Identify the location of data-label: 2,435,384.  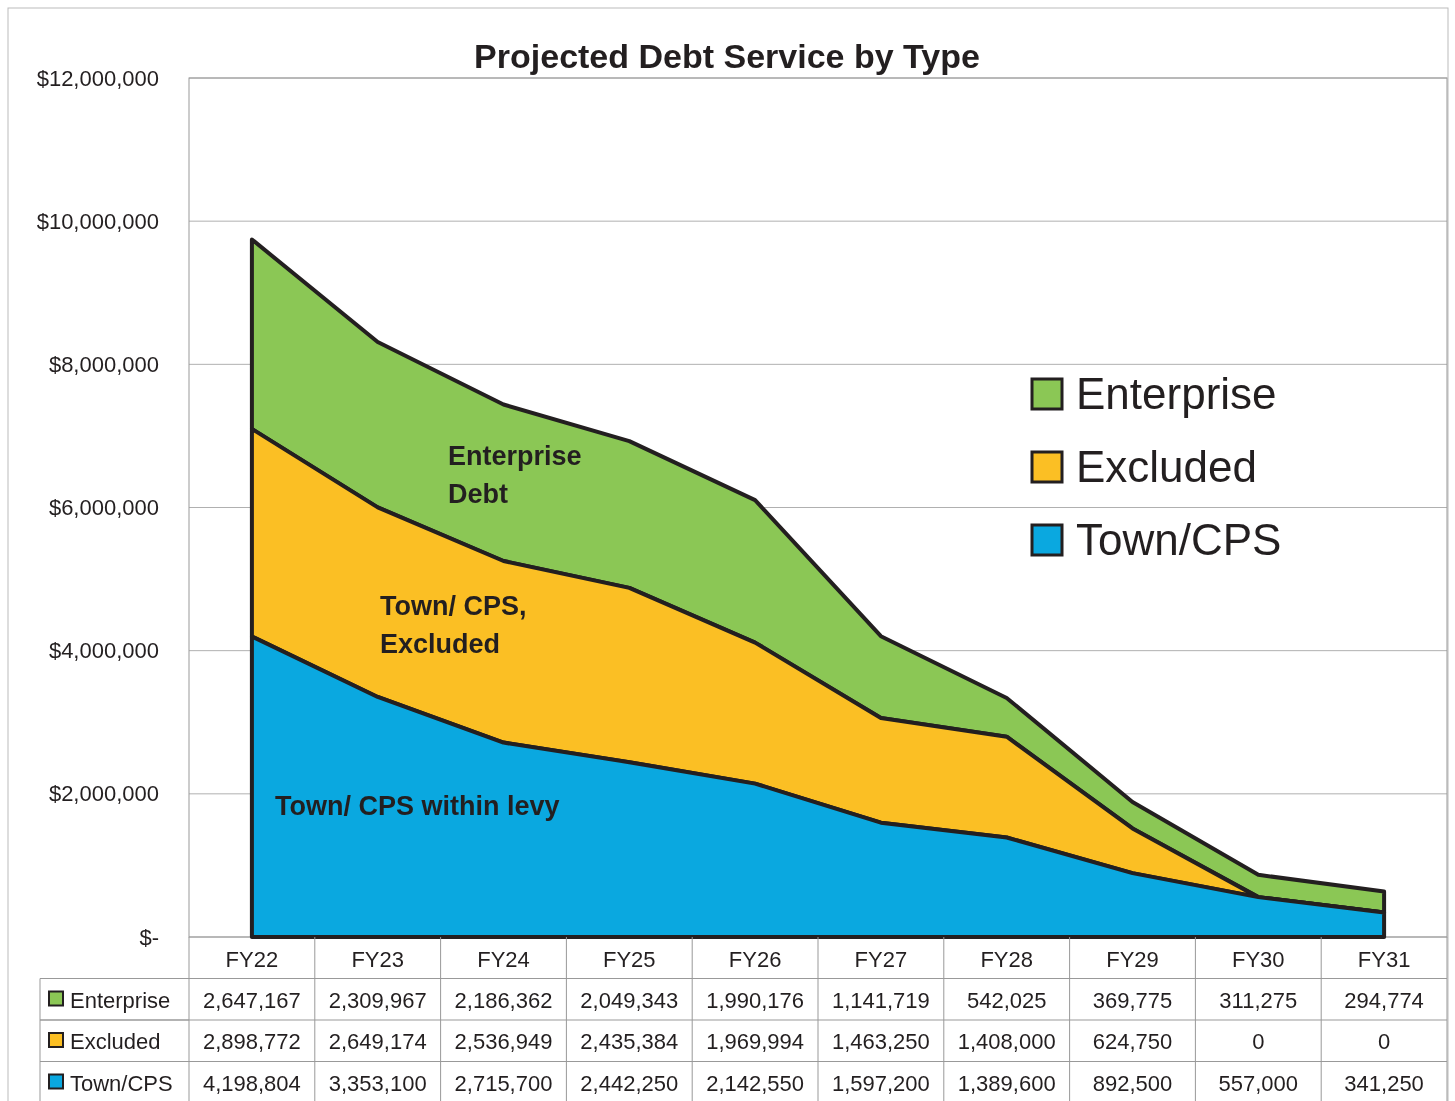
(629, 1041).